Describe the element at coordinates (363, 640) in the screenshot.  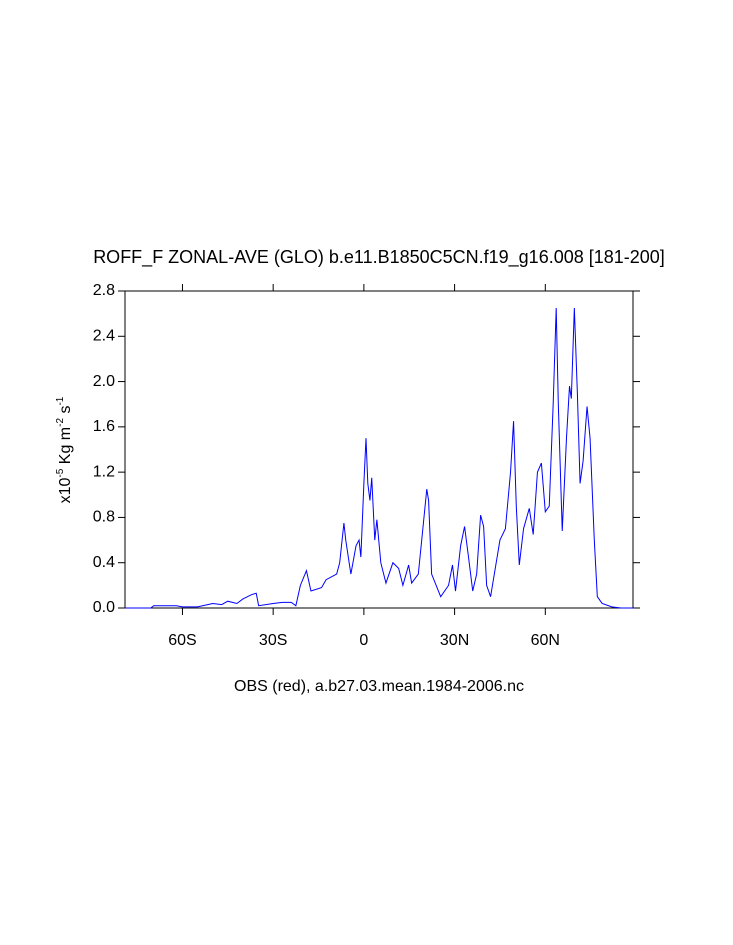
I see `x-tick-label: 0` at that location.